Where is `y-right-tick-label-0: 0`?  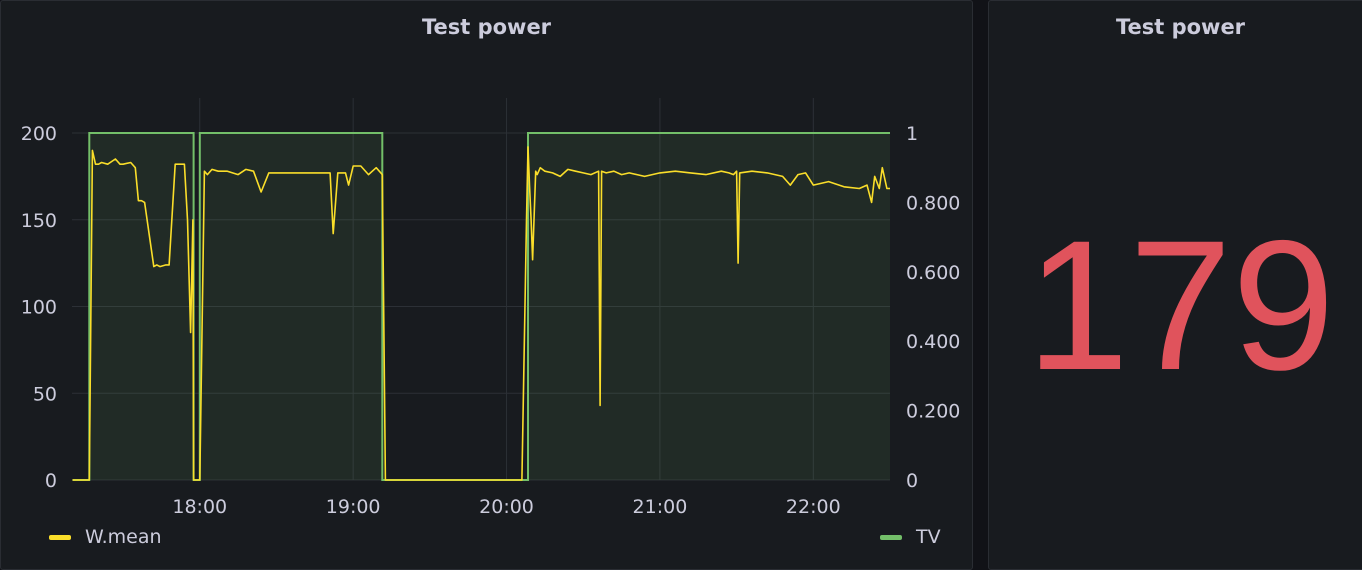 y-right-tick-label-0: 0 is located at coordinates (912, 481).